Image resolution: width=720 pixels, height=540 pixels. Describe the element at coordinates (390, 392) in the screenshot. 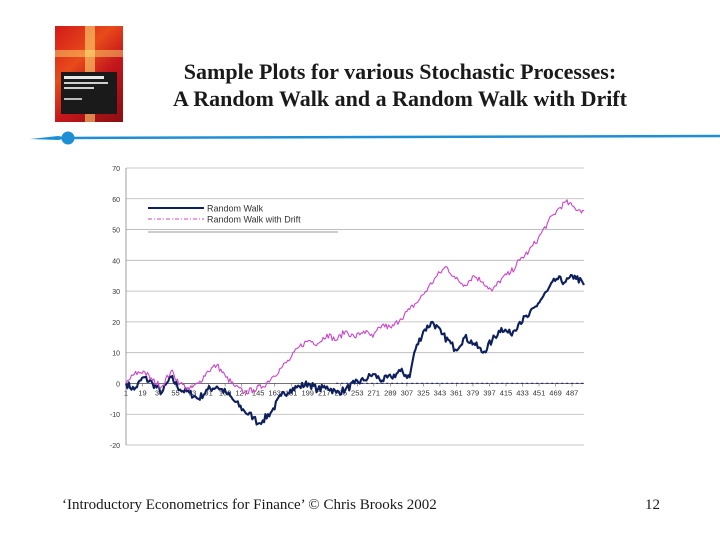

I see `x-tick-label: 289` at that location.